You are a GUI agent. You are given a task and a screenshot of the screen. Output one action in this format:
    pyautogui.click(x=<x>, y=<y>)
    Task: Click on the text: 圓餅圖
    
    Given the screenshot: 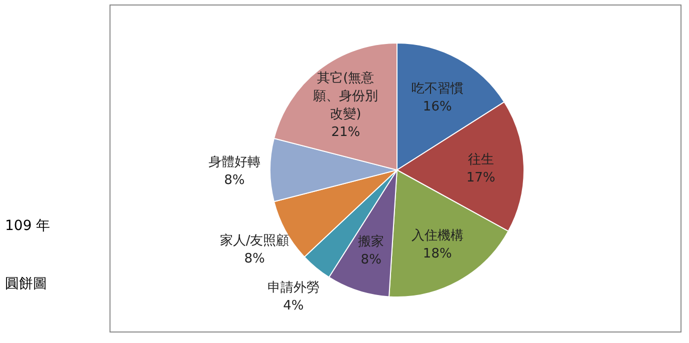 What is the action you would take?
    pyautogui.click(x=26, y=284)
    